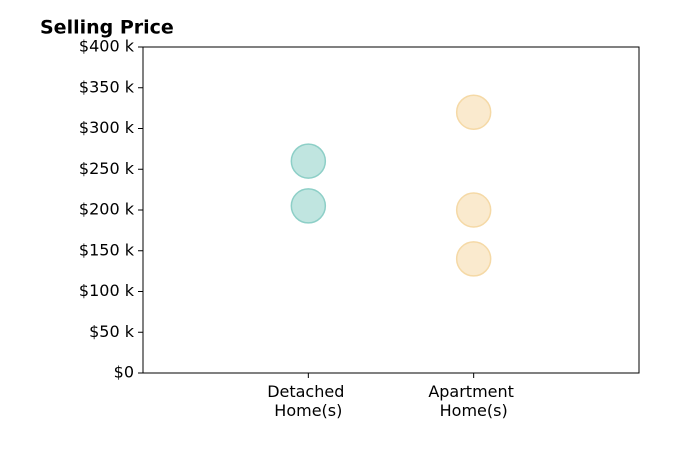 This screenshot has height=462, width=679. Describe the element at coordinates (107, 249) in the screenshot. I see `y-tick-label: $150 k` at that location.